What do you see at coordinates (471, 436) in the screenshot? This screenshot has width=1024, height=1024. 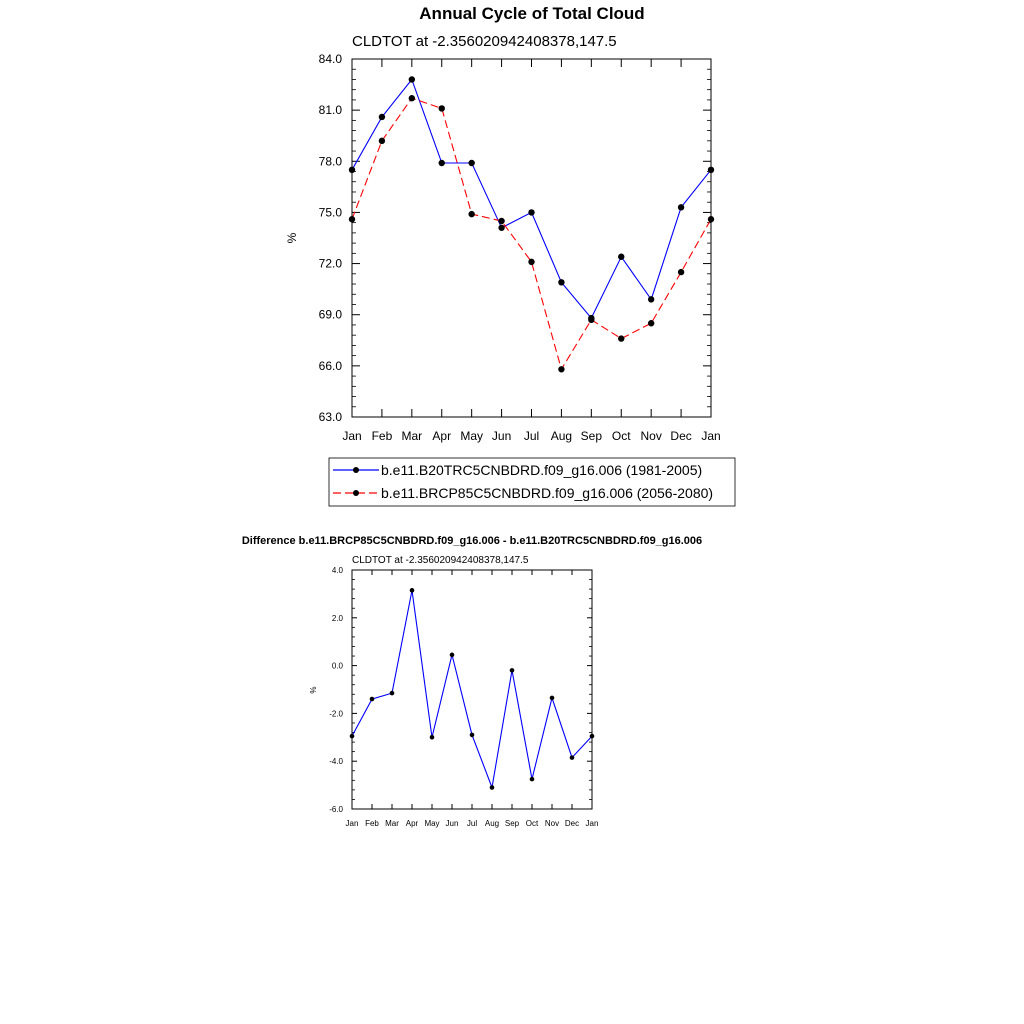 I see `main-chart-xtick-label: May` at bounding box center [471, 436].